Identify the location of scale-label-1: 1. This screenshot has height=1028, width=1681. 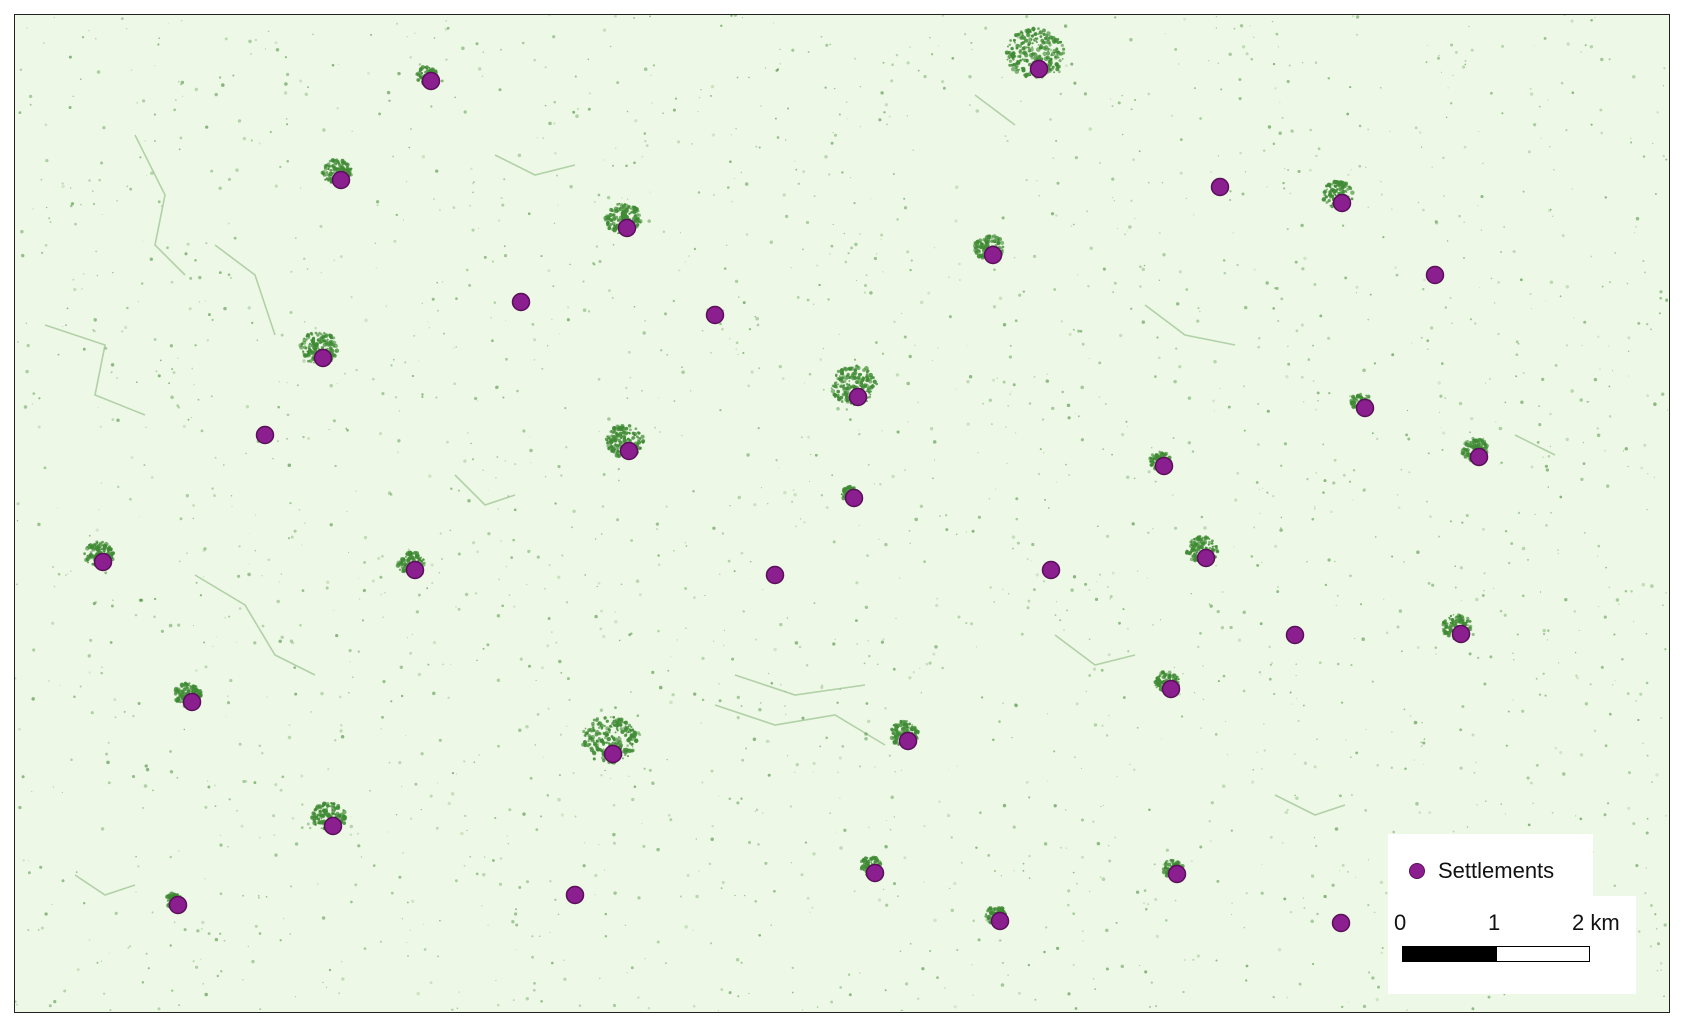
(1494, 922).